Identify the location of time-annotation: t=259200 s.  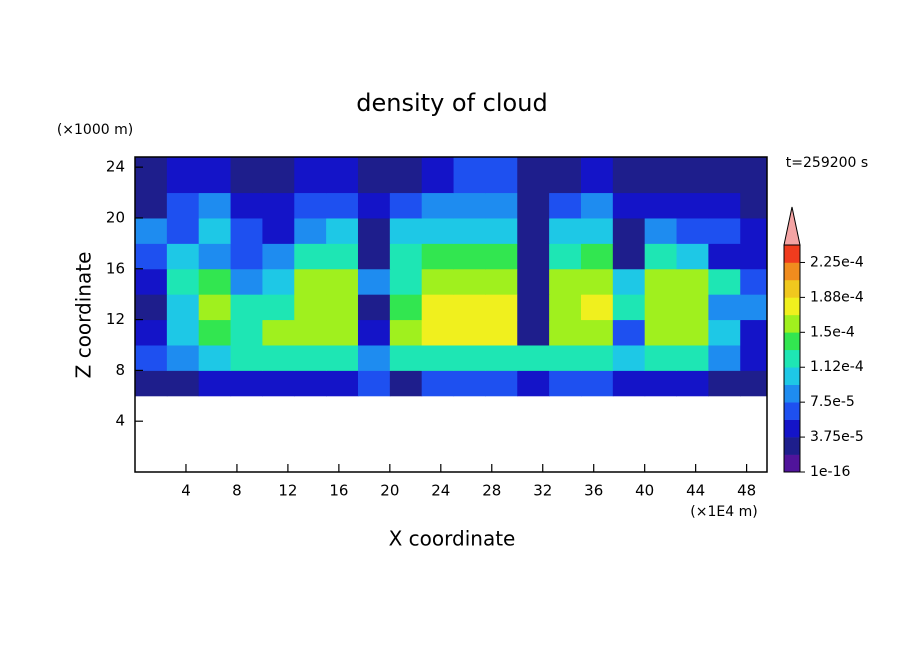
(827, 163).